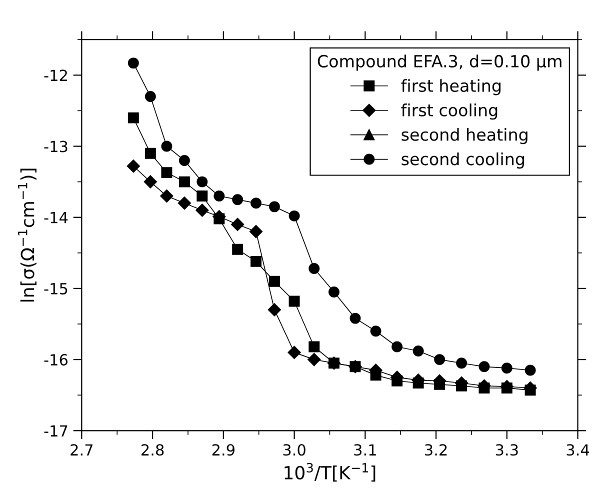 The image size is (605, 495). I want to click on y-tick-label: -12, so click(55, 75).